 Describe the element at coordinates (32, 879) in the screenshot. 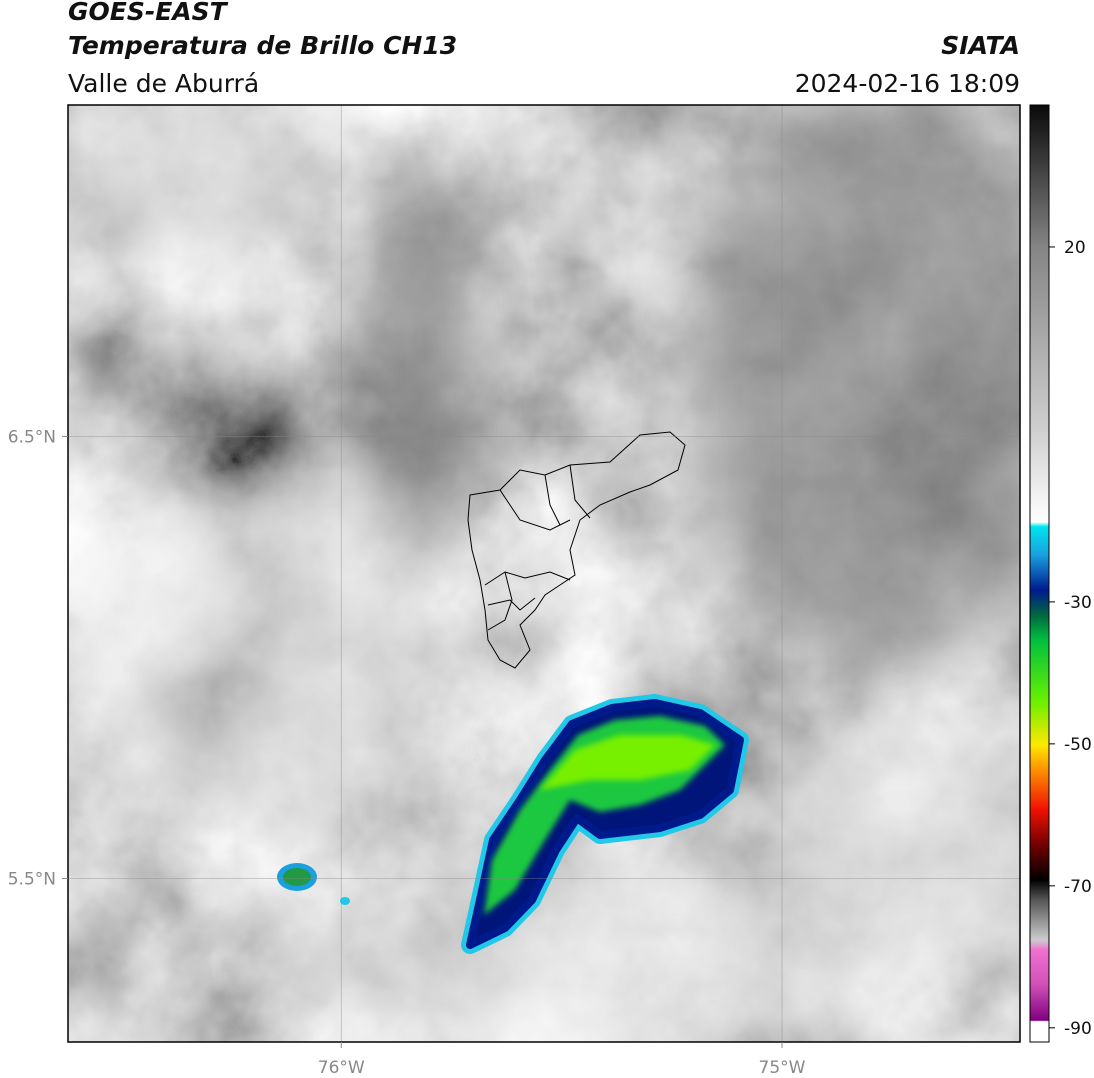

I see `y-tick-label: 5.5°N` at that location.